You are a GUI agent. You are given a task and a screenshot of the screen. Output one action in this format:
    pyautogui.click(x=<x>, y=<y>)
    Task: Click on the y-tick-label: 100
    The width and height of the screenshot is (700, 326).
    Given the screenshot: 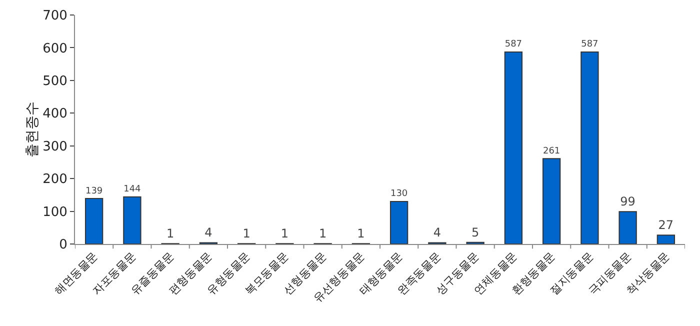 What is the action you would take?
    pyautogui.click(x=55, y=212)
    